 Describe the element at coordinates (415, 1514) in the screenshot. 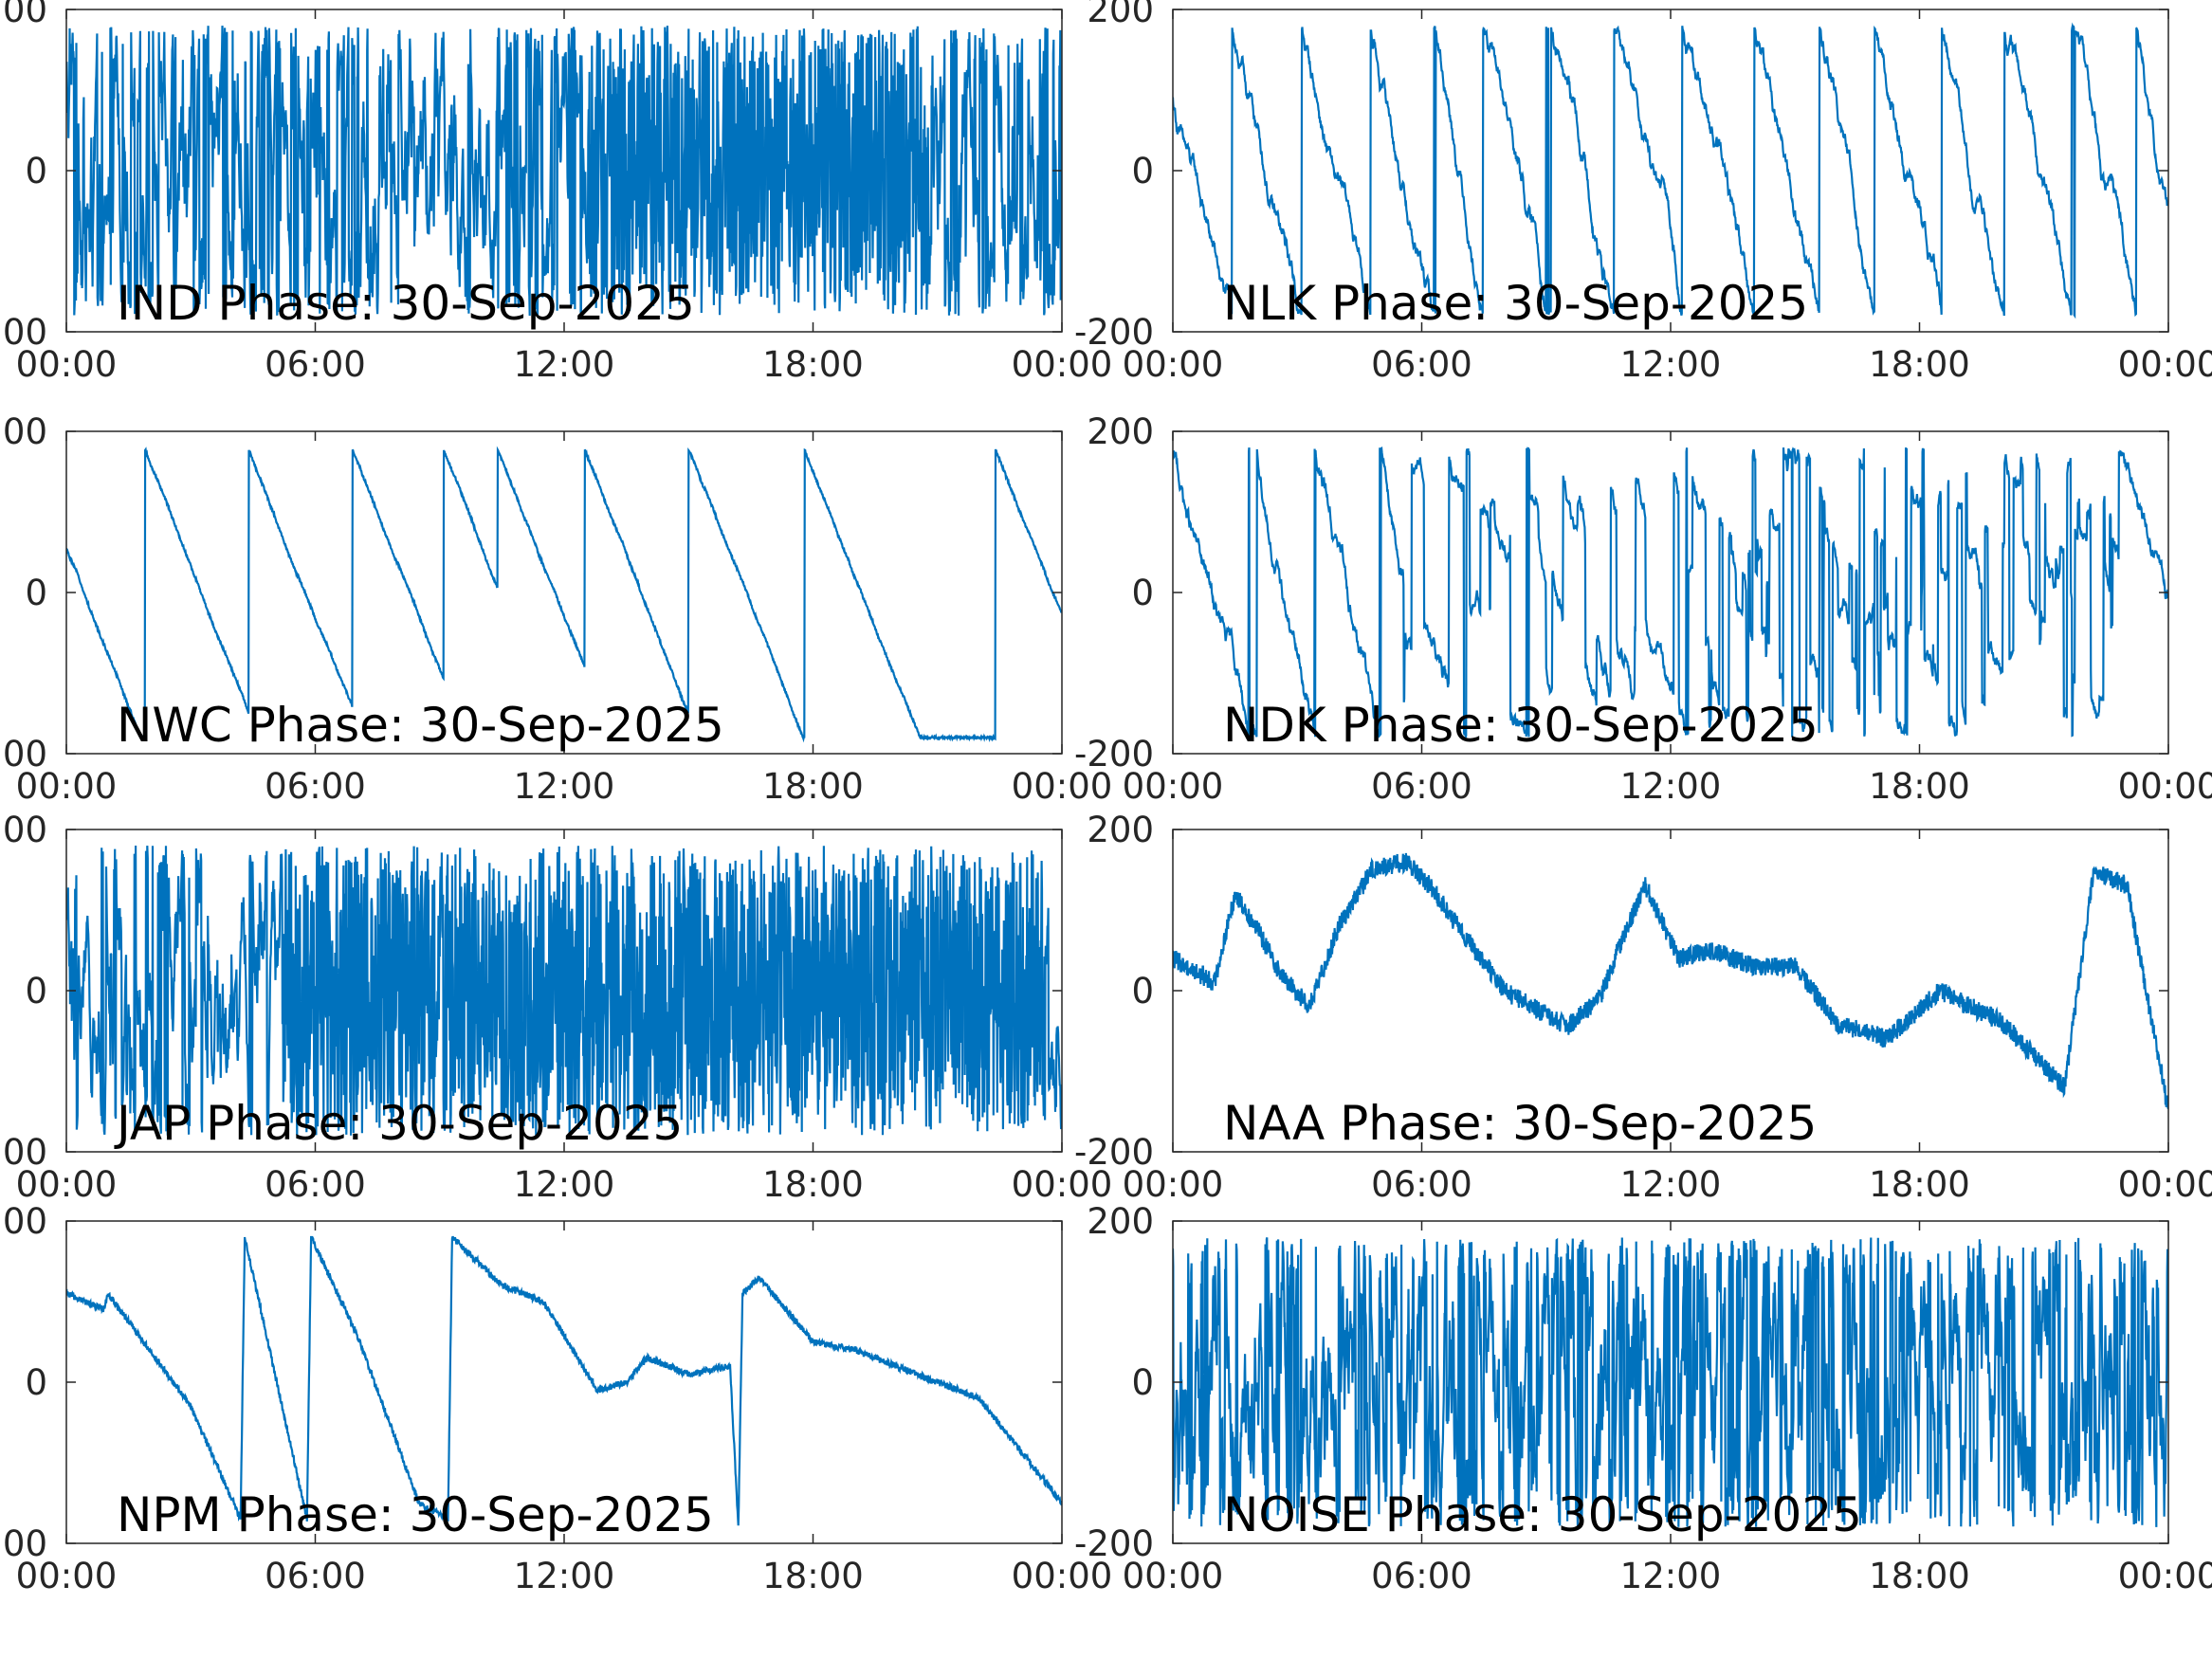

I see `panel-title: NPM Phase: 30-Sep-2025` at that location.